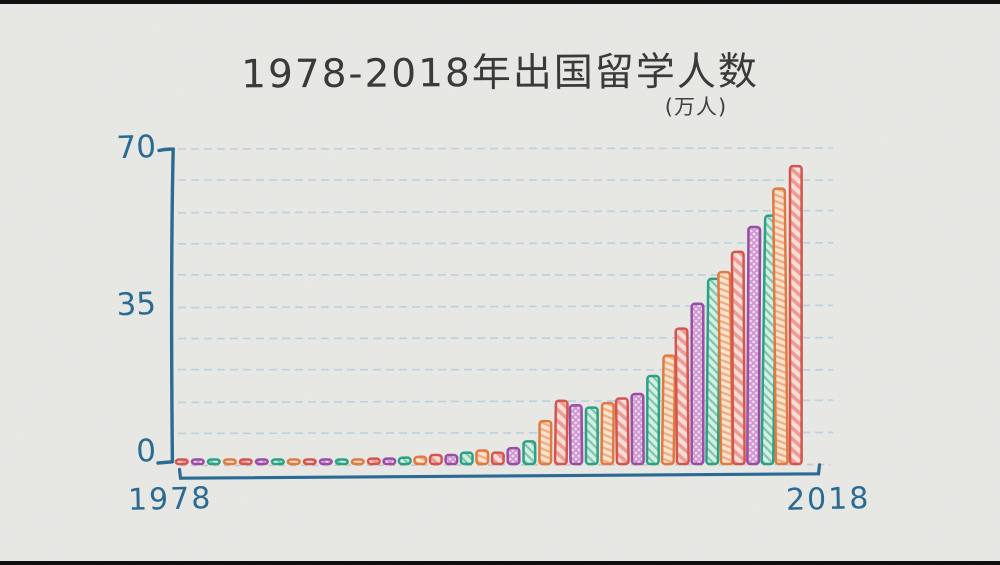  What do you see at coordinates (637, 429) in the screenshot?
I see `bar-2007` at bounding box center [637, 429].